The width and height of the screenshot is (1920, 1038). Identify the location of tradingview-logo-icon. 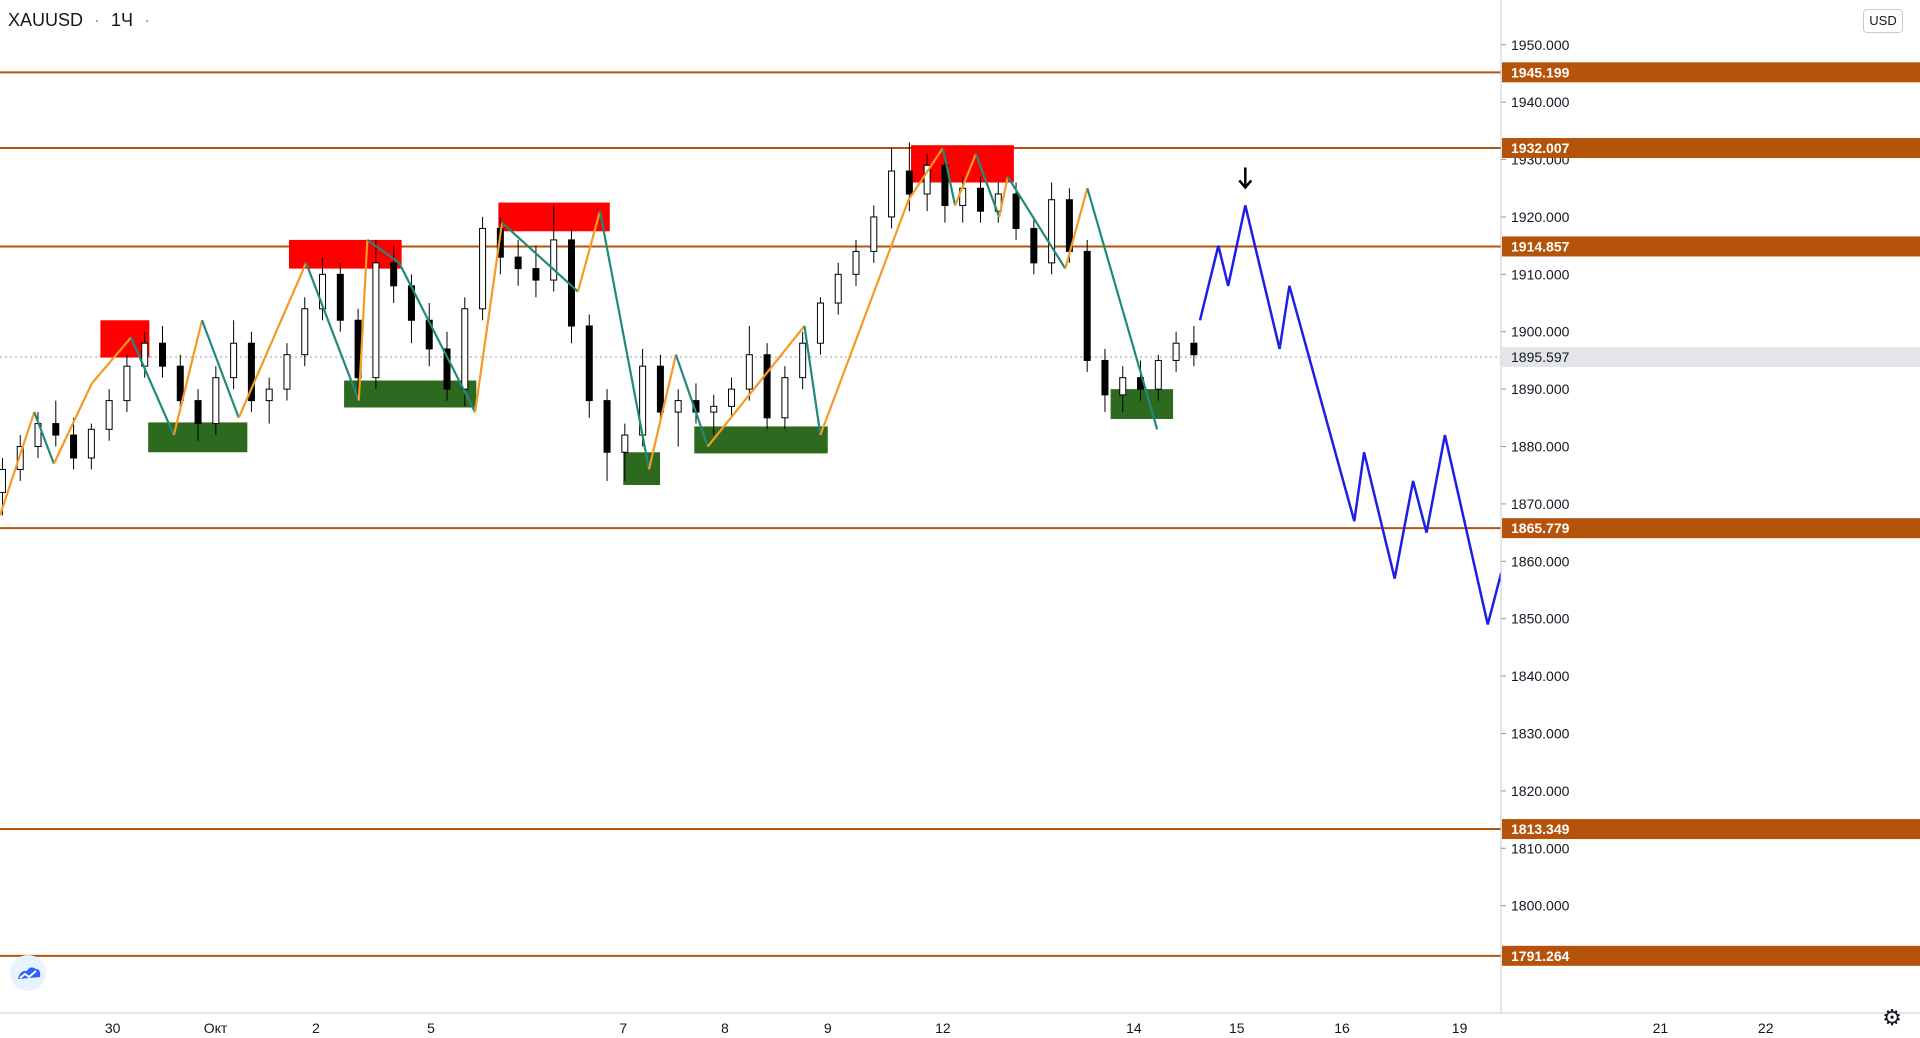
(28, 973).